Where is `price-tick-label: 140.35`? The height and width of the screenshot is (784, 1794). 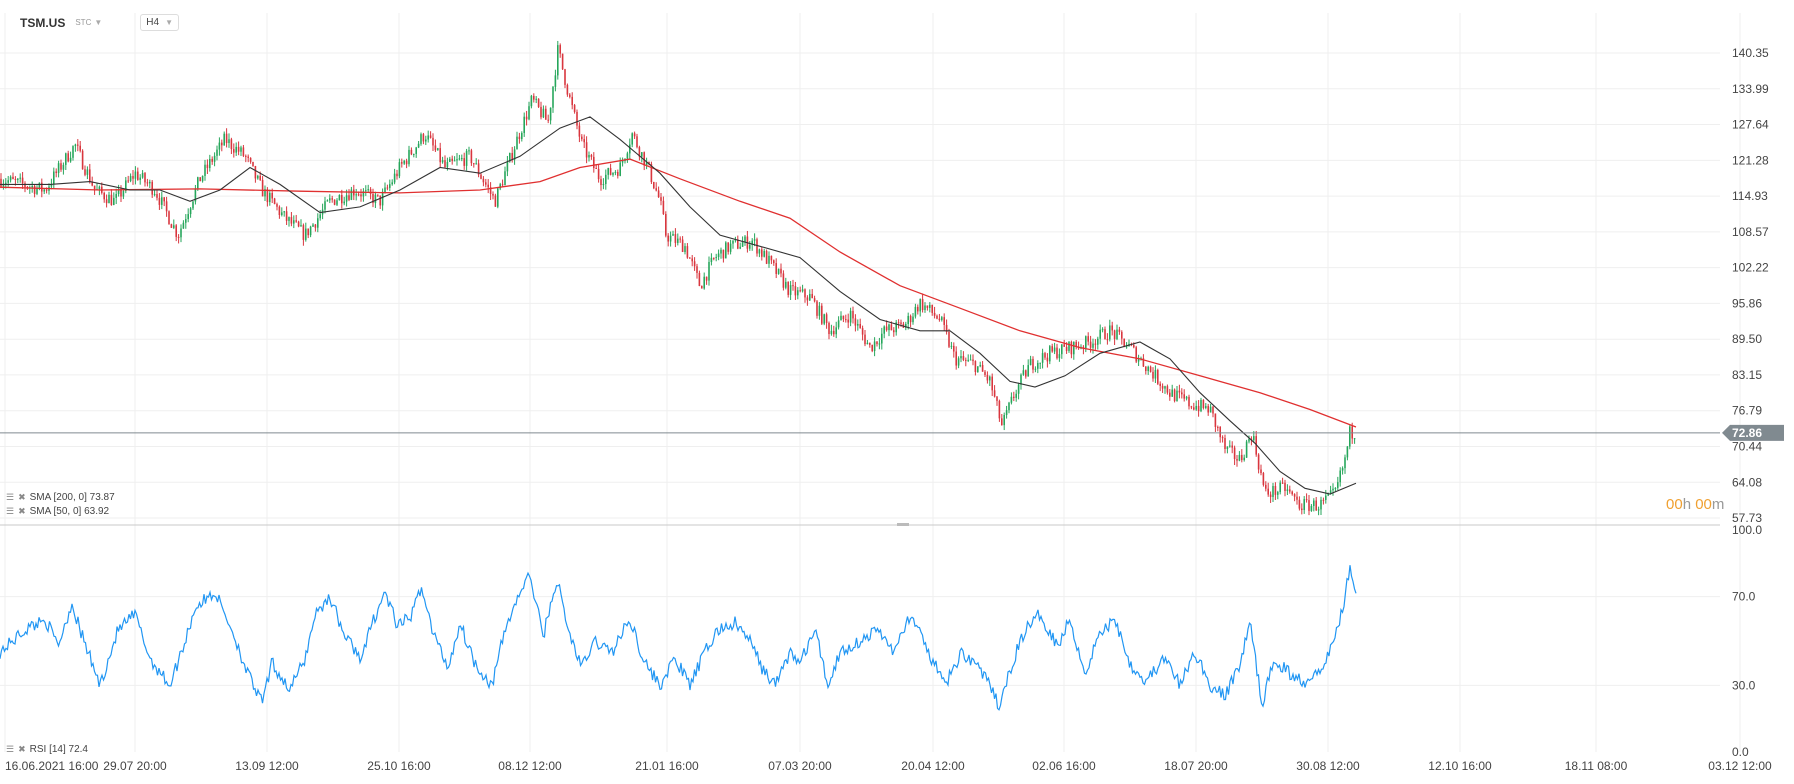 price-tick-label: 140.35 is located at coordinates (1750, 53).